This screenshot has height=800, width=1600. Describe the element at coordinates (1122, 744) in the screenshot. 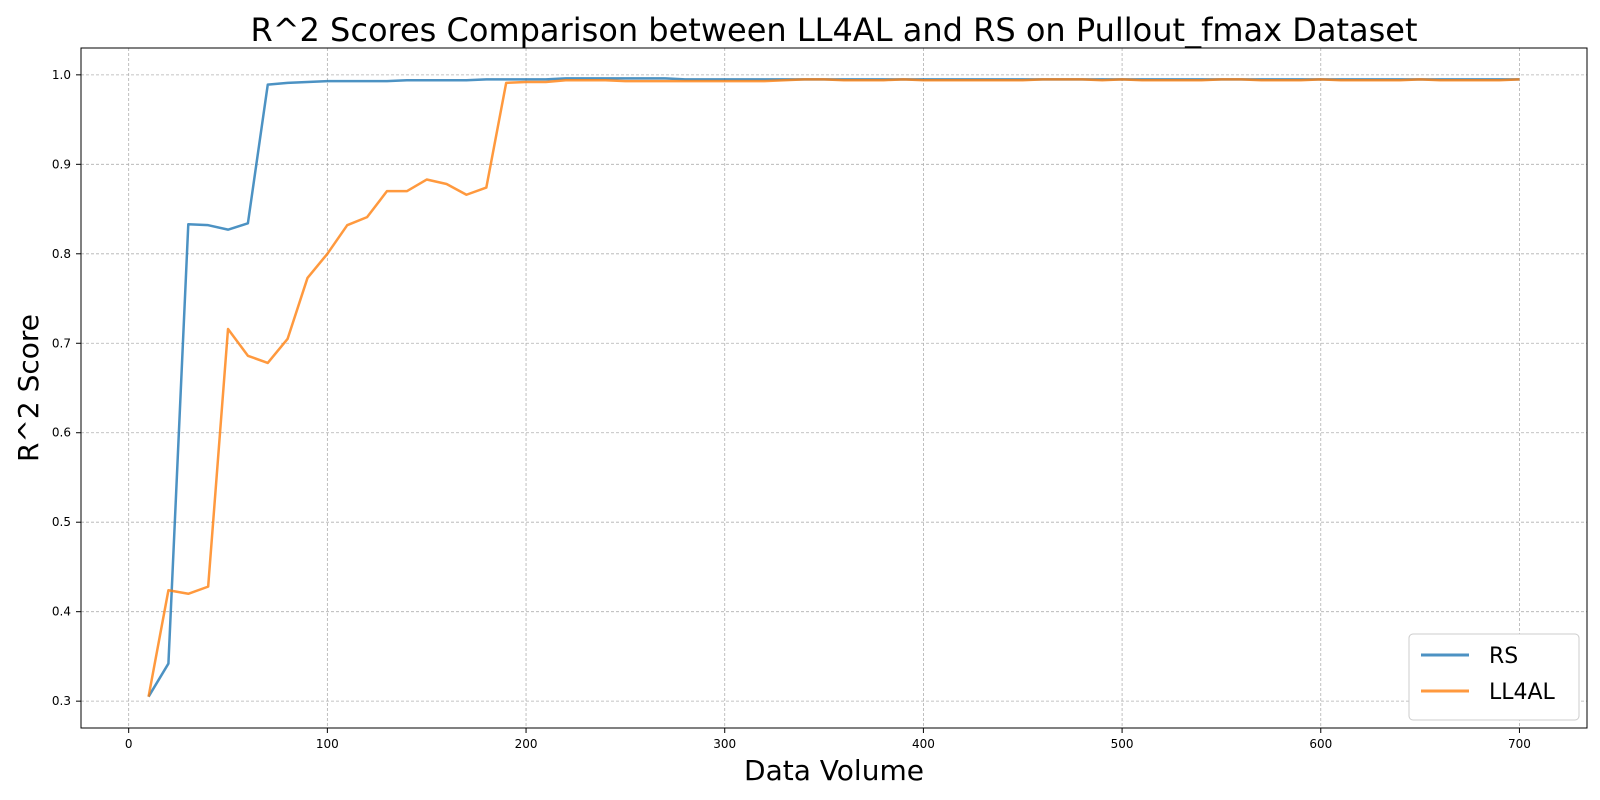

I see `x-tick-label: 500` at that location.